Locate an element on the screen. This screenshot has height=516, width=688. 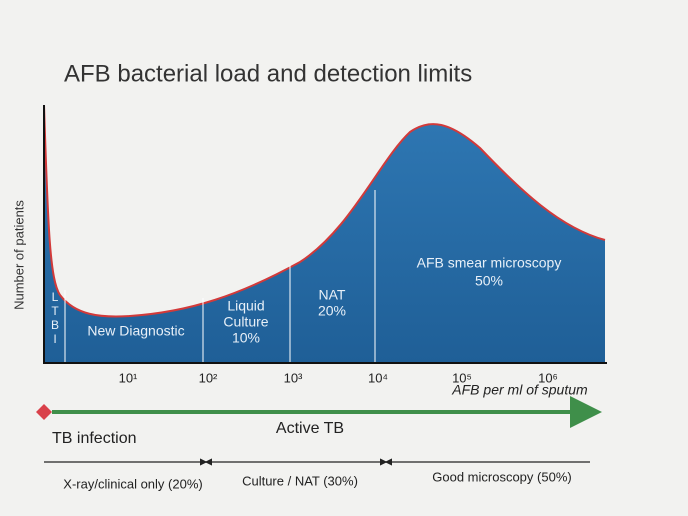
region-label: 20% is located at coordinates (332, 311).